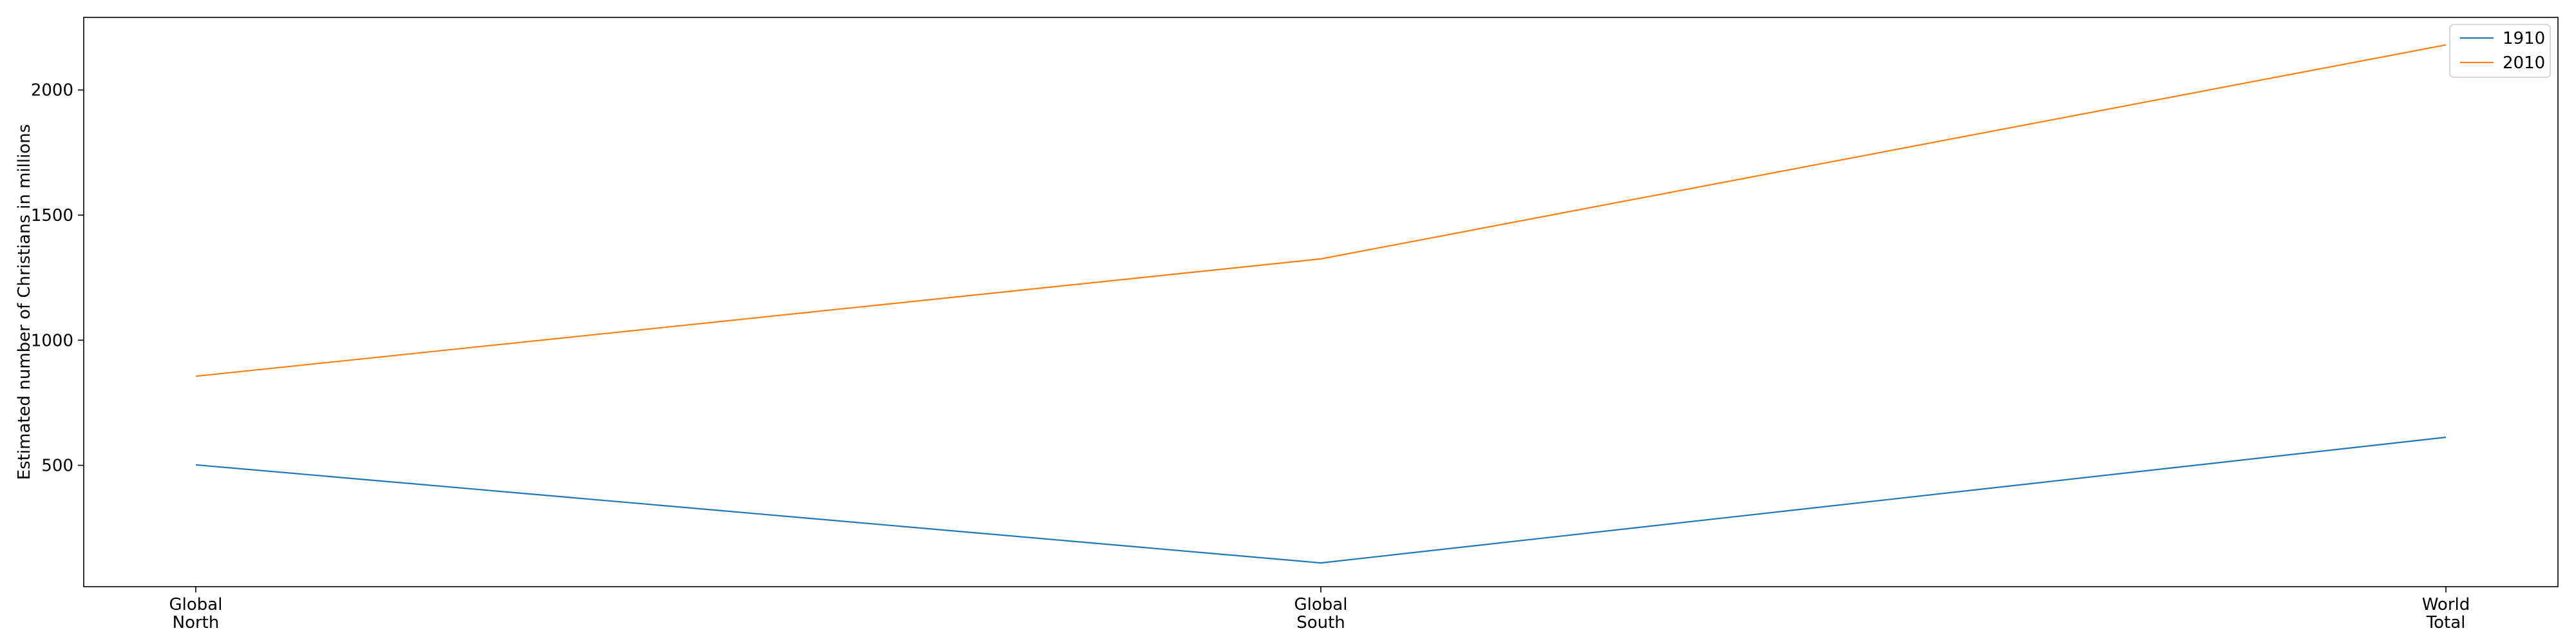 The image size is (2576, 644). Describe the element at coordinates (2524, 63) in the screenshot. I see `legend-label-2010: 2010` at that location.